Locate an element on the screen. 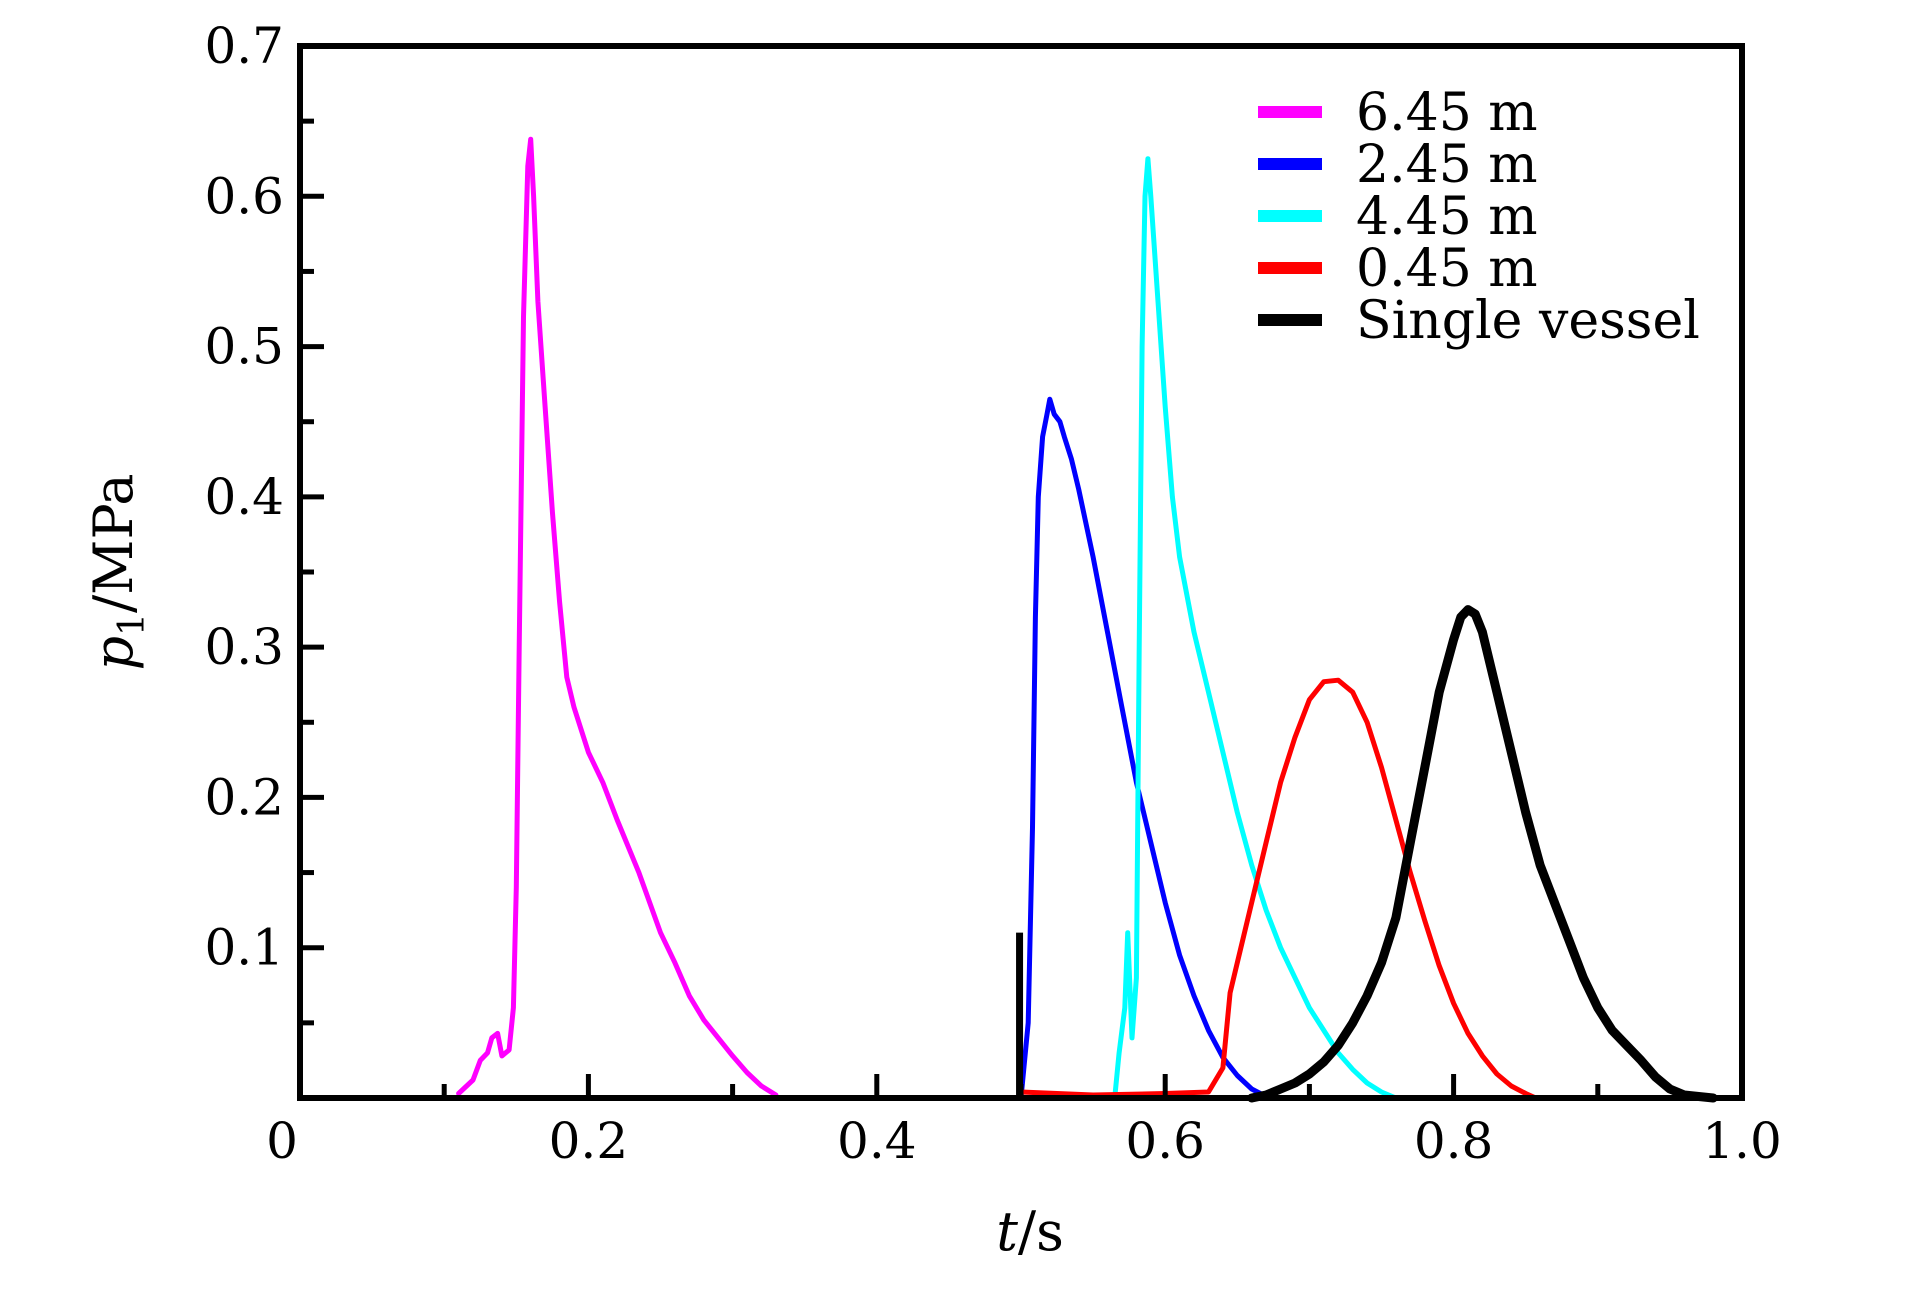 The image size is (1923, 1299). series-line-single-vessel is located at coordinates (1482, 854).